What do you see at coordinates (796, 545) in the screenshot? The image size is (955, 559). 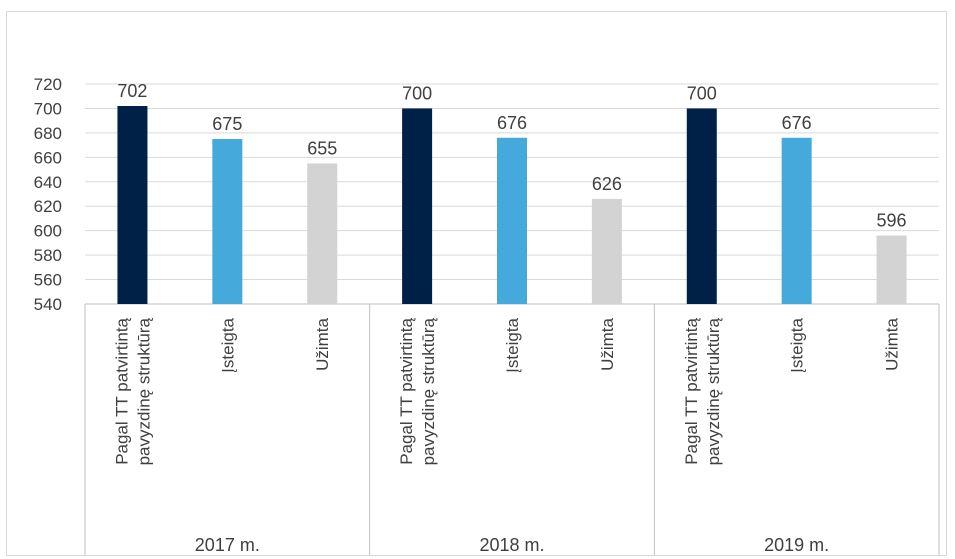 I see `group-label: 2019 m.` at bounding box center [796, 545].